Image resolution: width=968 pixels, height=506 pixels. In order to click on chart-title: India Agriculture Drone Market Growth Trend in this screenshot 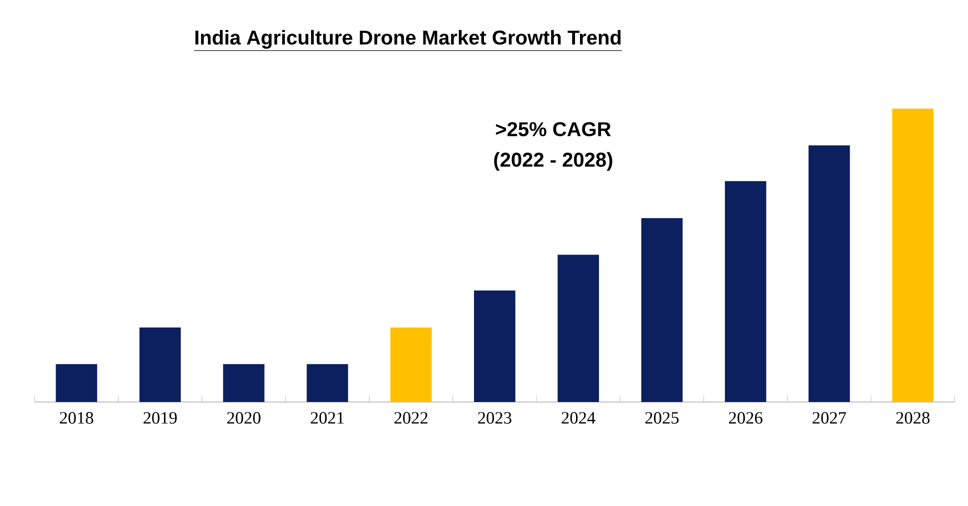, I will do `click(408, 39)`.